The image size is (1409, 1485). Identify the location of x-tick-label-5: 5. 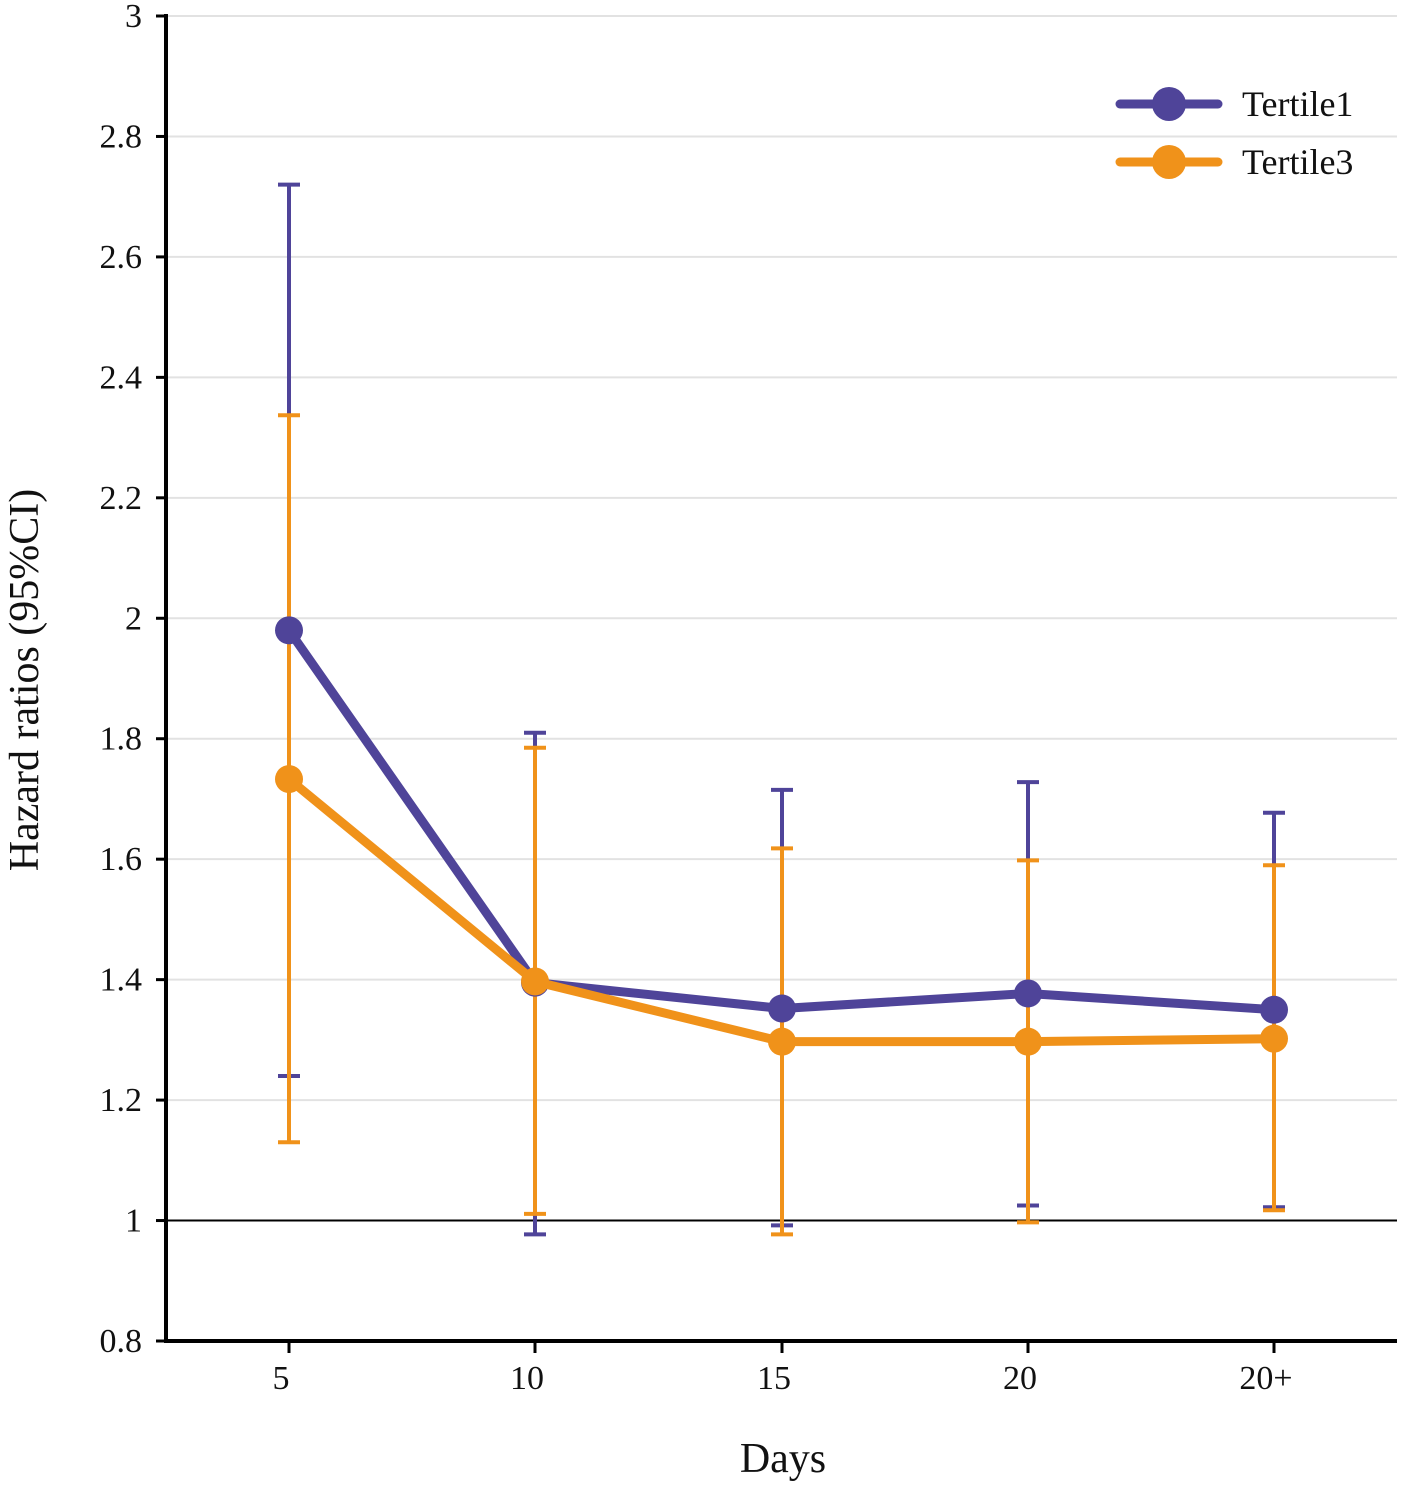
(281, 1378).